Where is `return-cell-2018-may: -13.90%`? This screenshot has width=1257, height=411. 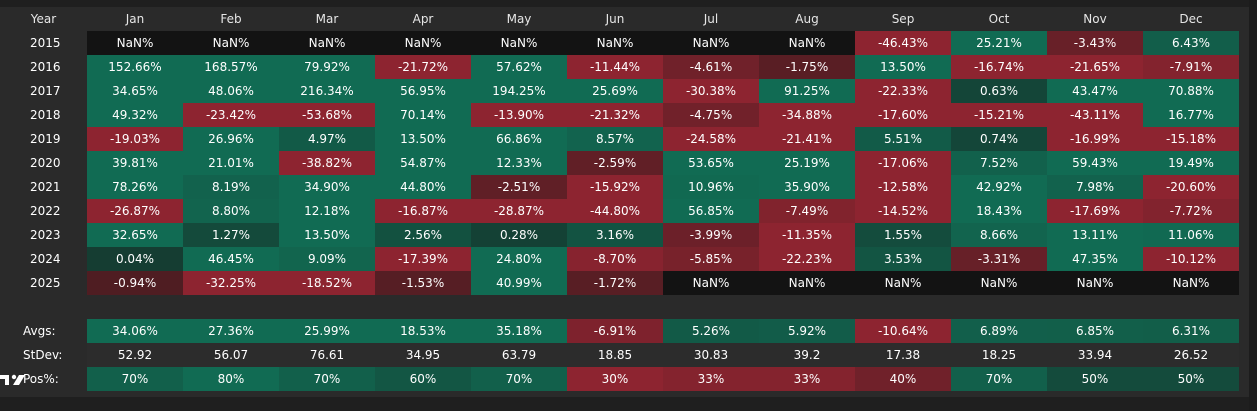 return-cell-2018-may: -13.90% is located at coordinates (519, 115).